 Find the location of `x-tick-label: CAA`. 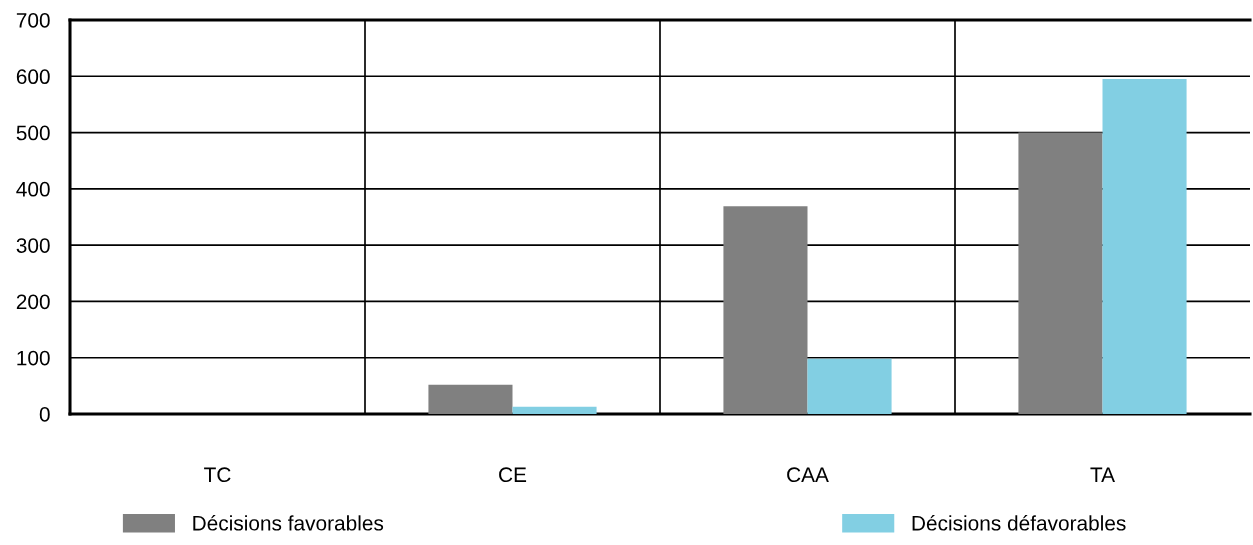

x-tick-label: CAA is located at coordinates (808, 475).